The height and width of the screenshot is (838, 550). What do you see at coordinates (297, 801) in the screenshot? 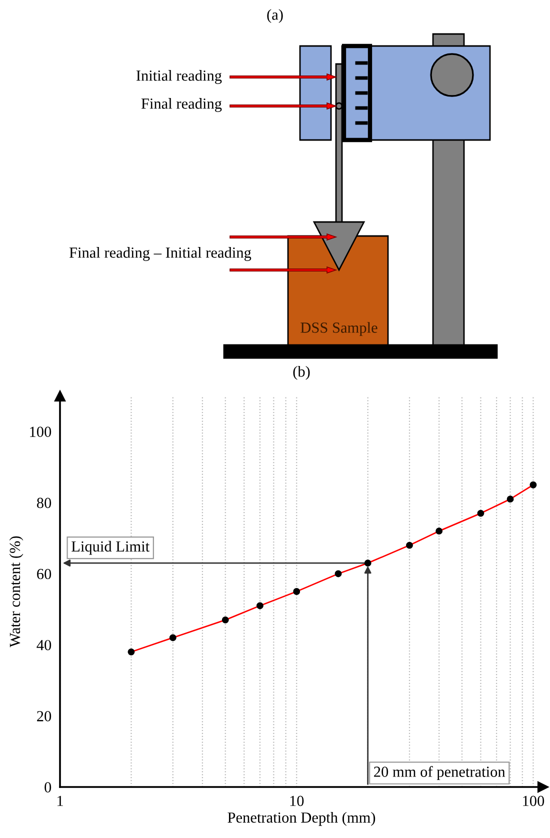
I see `x-tick-label: 10` at bounding box center [297, 801].